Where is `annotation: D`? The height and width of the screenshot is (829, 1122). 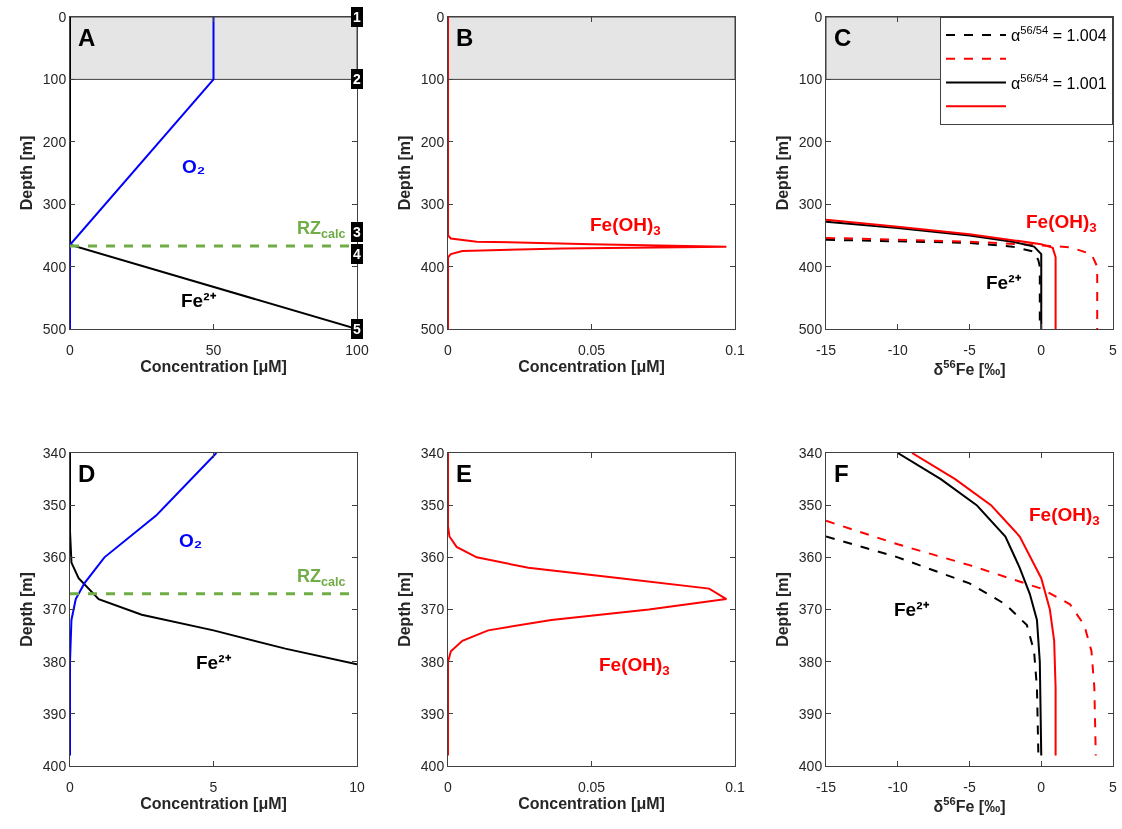
annotation: D is located at coordinates (87, 473).